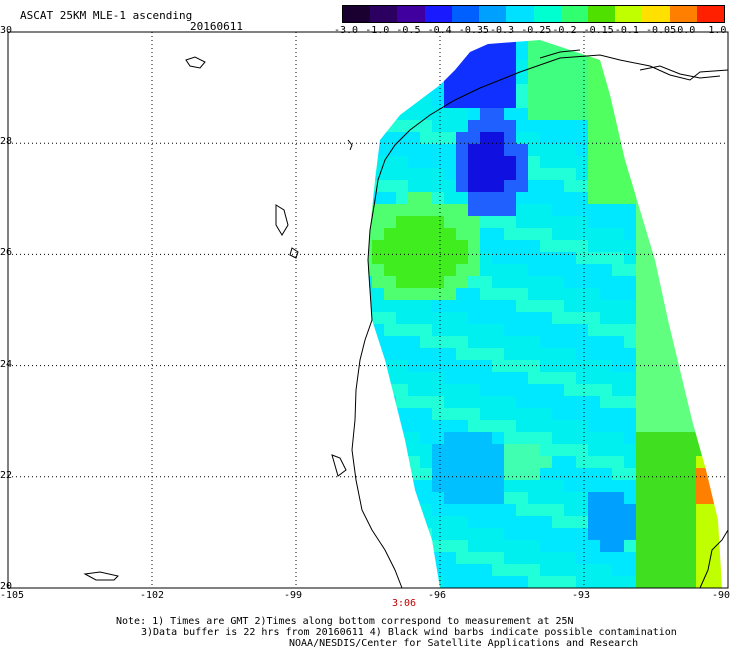 Image resolution: width=740 pixels, height=650 pixels. Describe the element at coordinates (6, 475) in the screenshot. I see `lat-tick-label: 22` at that location.